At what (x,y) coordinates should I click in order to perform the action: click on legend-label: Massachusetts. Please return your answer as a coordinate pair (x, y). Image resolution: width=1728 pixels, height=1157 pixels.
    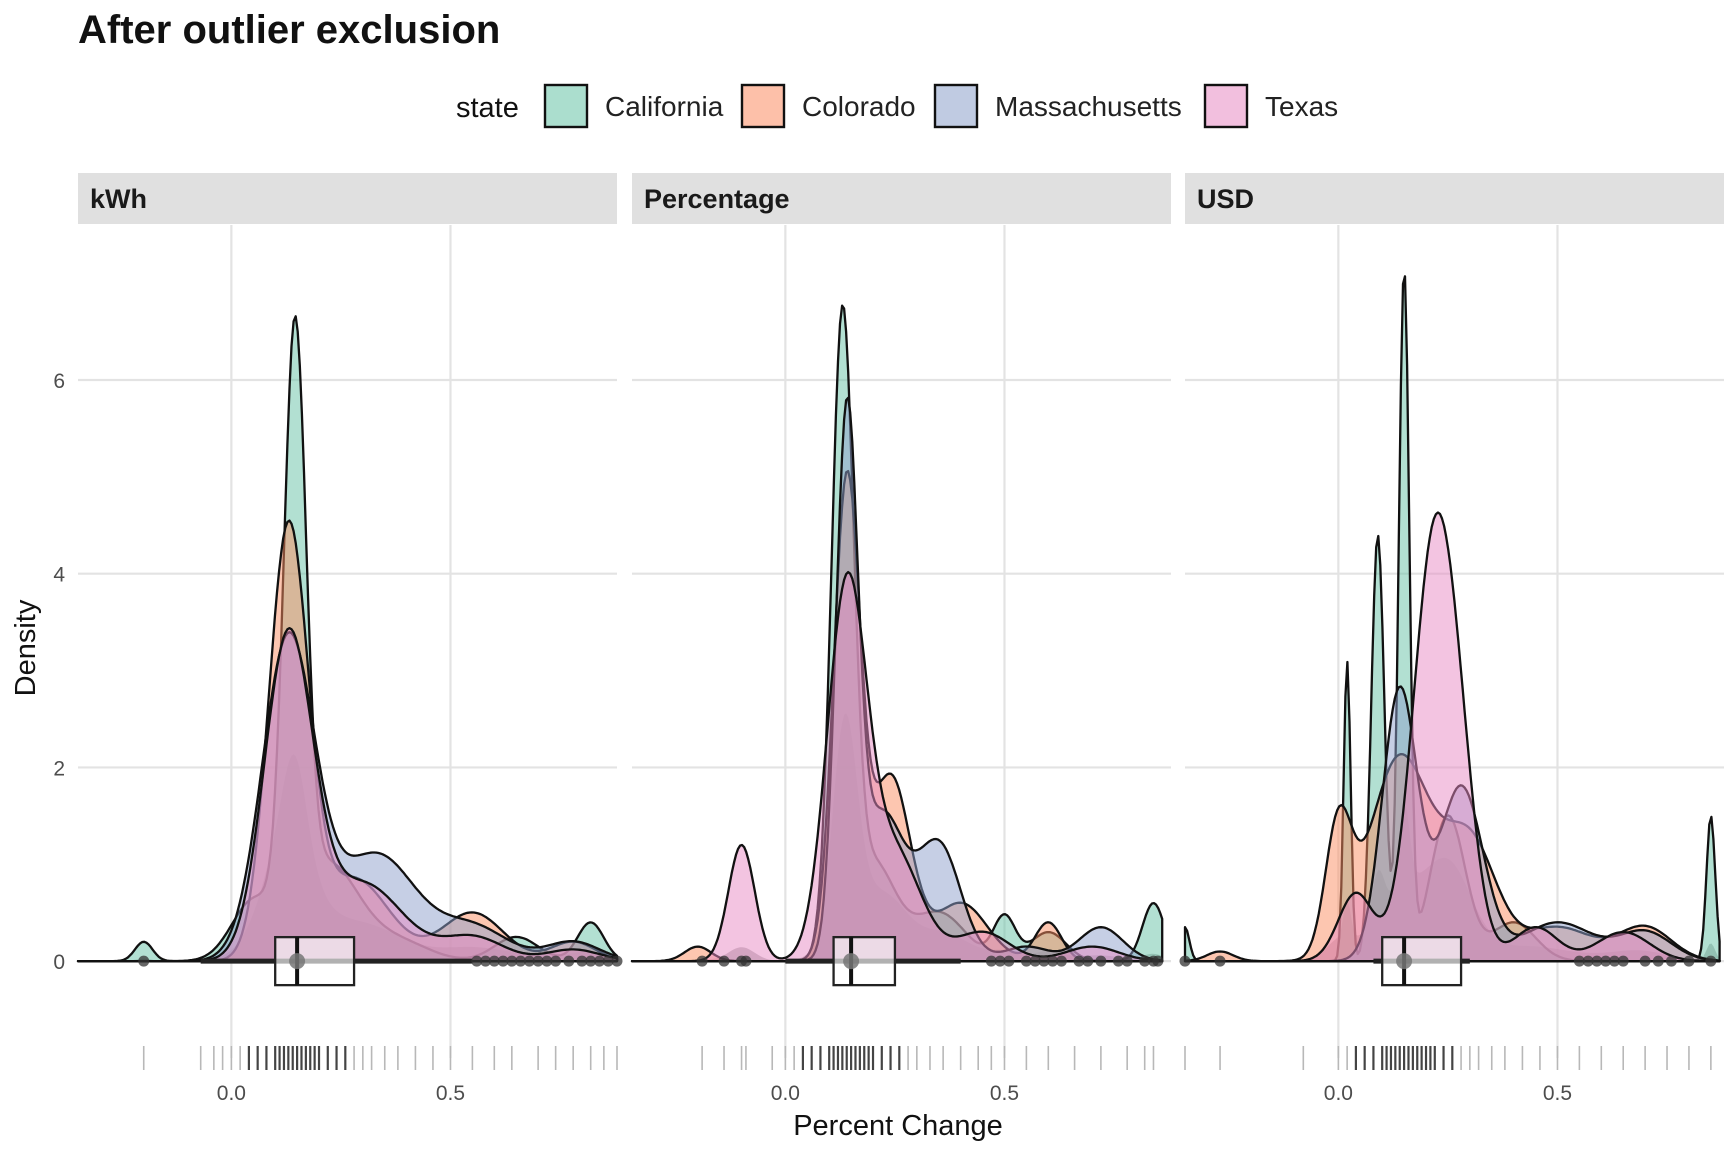
    Looking at the image, I should click on (1088, 106).